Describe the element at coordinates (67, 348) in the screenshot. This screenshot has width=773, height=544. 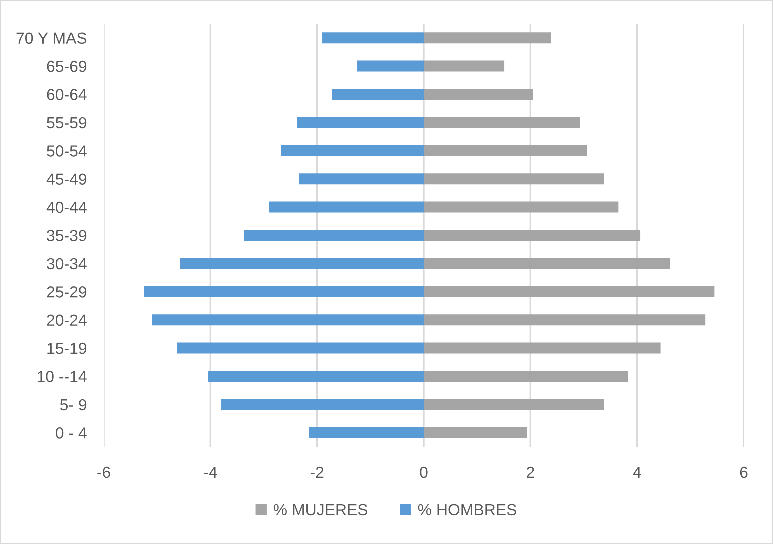
I see `y-tick-label: 15-19` at that location.